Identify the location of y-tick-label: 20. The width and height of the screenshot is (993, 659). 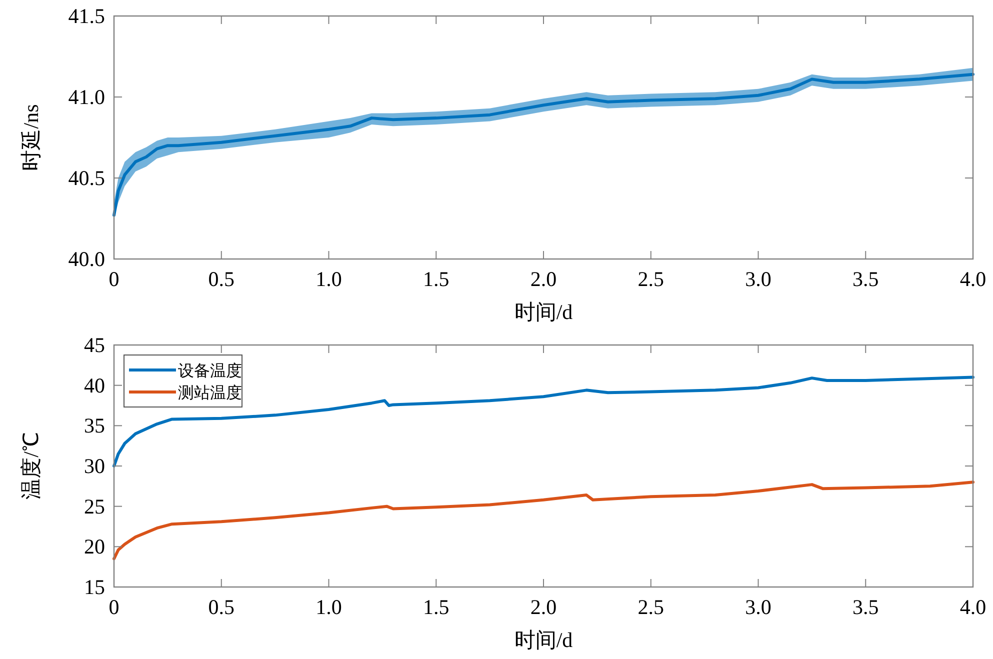
(94, 546).